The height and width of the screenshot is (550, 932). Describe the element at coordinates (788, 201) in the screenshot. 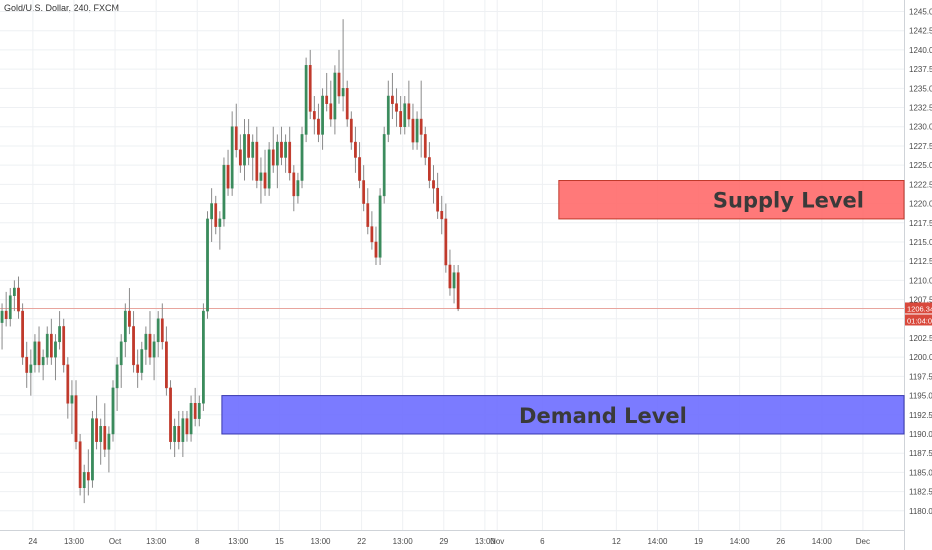

I see `supply-label: Supply Level` at that location.